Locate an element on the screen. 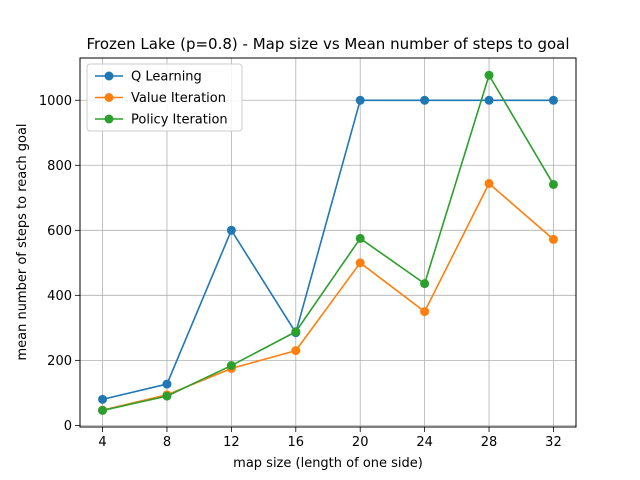 The width and height of the screenshot is (640, 480). y-axis-label: mean number of steps to reach goal is located at coordinates (22, 241).